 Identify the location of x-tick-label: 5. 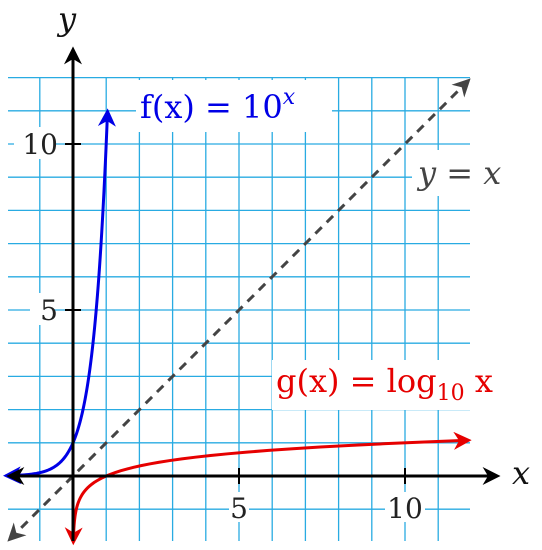
(239, 508).